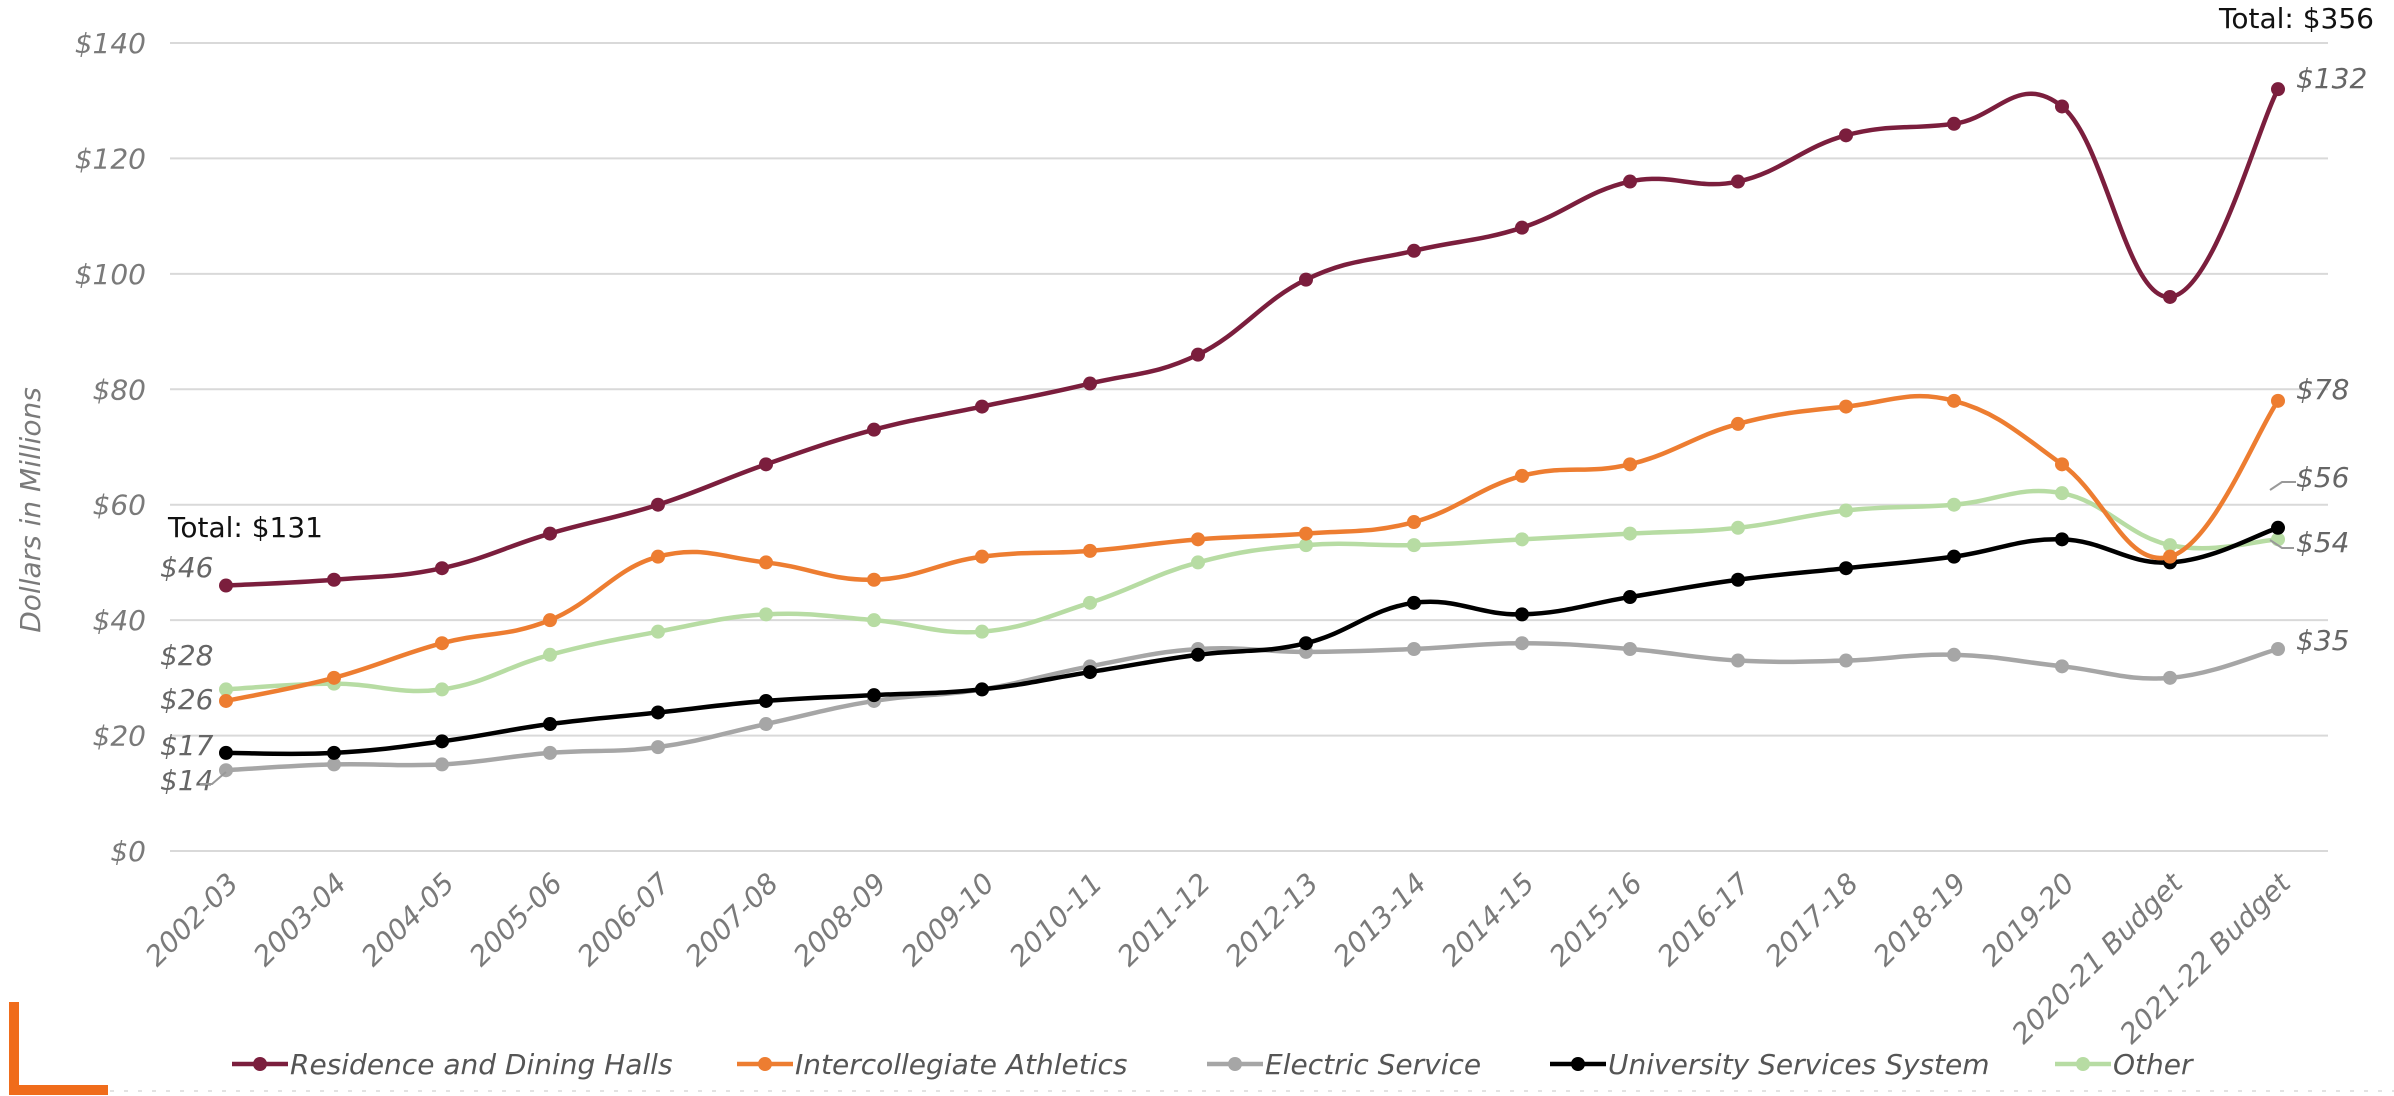 This screenshot has height=1096, width=2394. What do you see at coordinates (119, 505) in the screenshot?
I see `y-tick-label: $60` at bounding box center [119, 505].